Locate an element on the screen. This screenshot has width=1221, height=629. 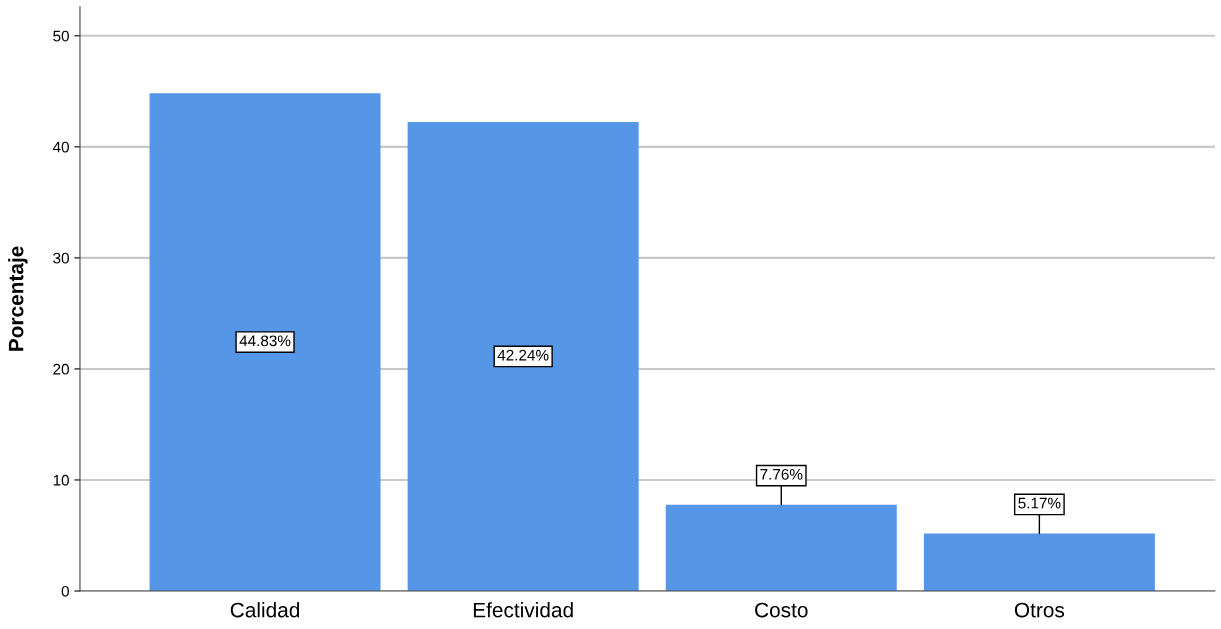
data-label: 44.83% is located at coordinates (265, 341).